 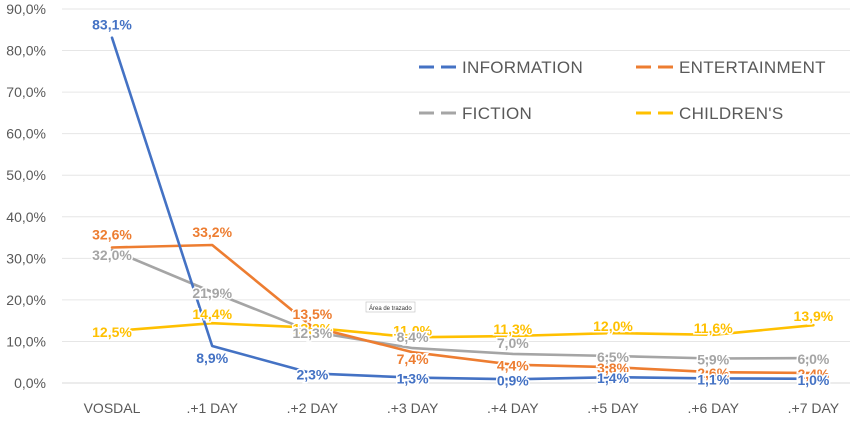 I want to click on y-tick-label: 0,0%, so click(x=30, y=383).